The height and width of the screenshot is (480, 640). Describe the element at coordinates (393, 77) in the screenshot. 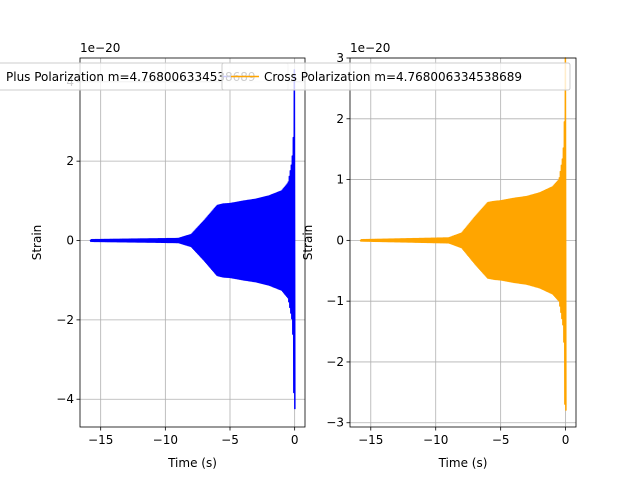

I see `plot-right-legend-label: Cross Polarization m=4.768006334538689` at that location.